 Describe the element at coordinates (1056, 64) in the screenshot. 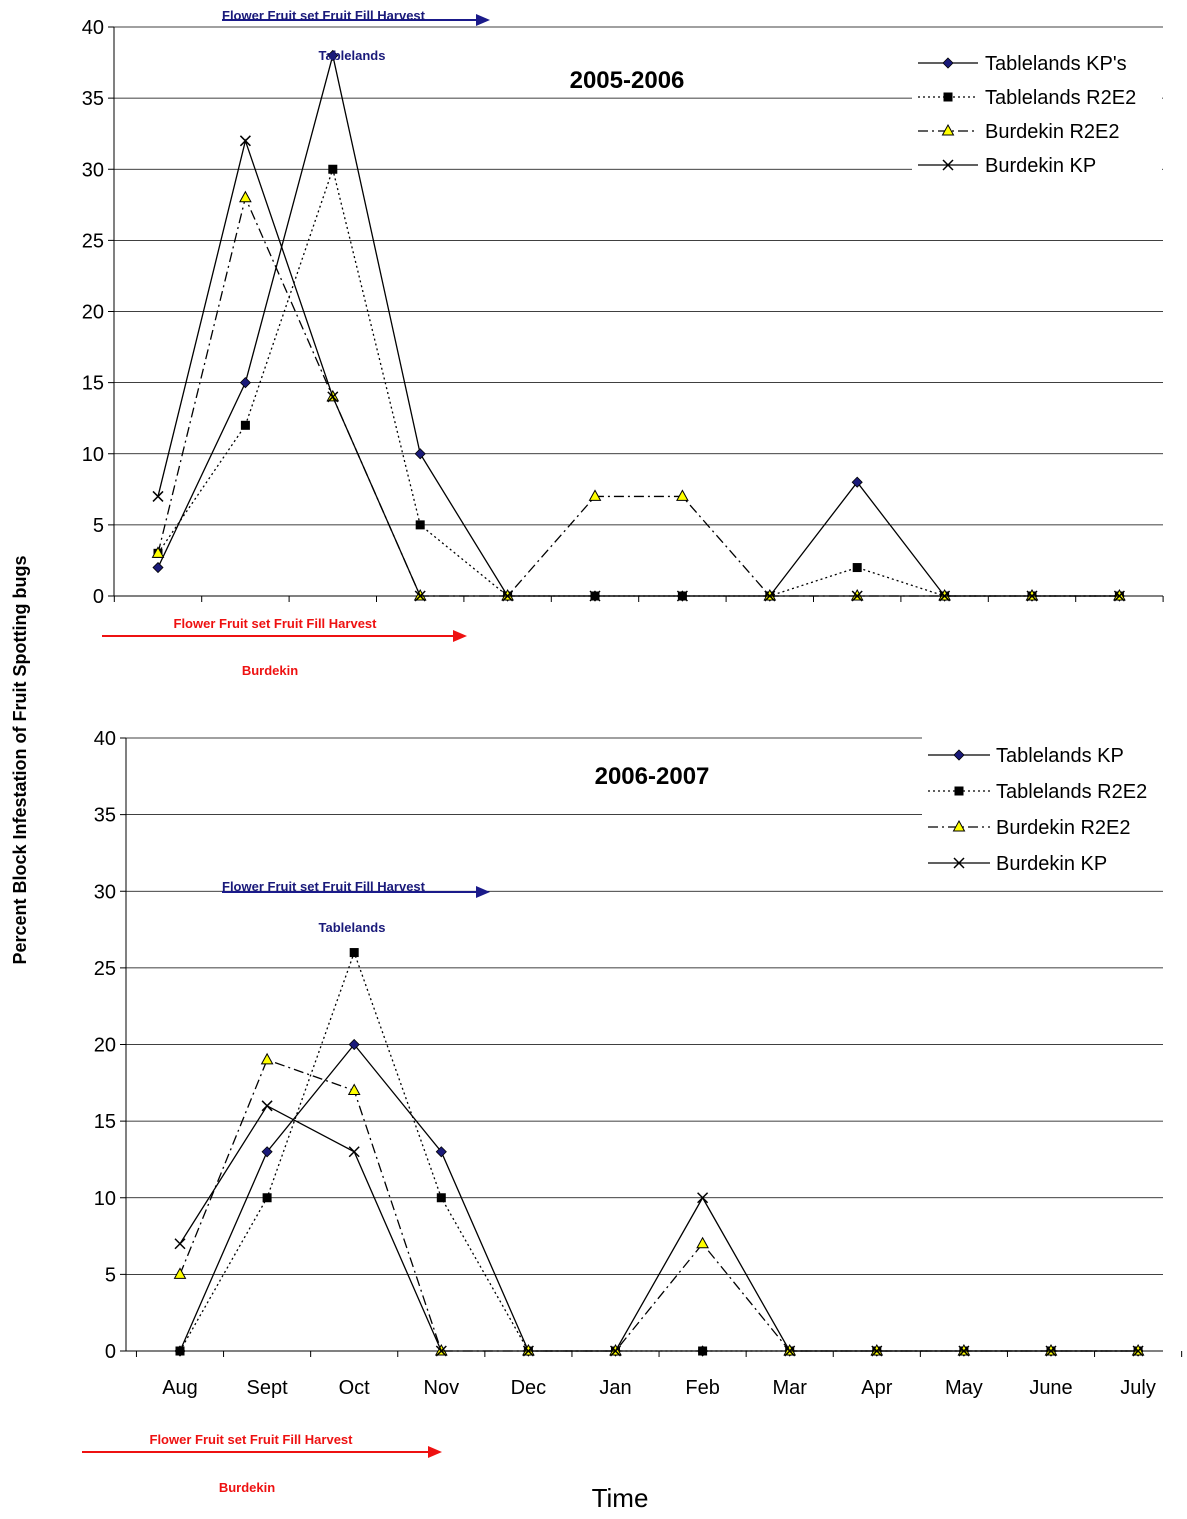

I see `legend-label-tablelands-kp-s: Tablelands KP's` at that location.